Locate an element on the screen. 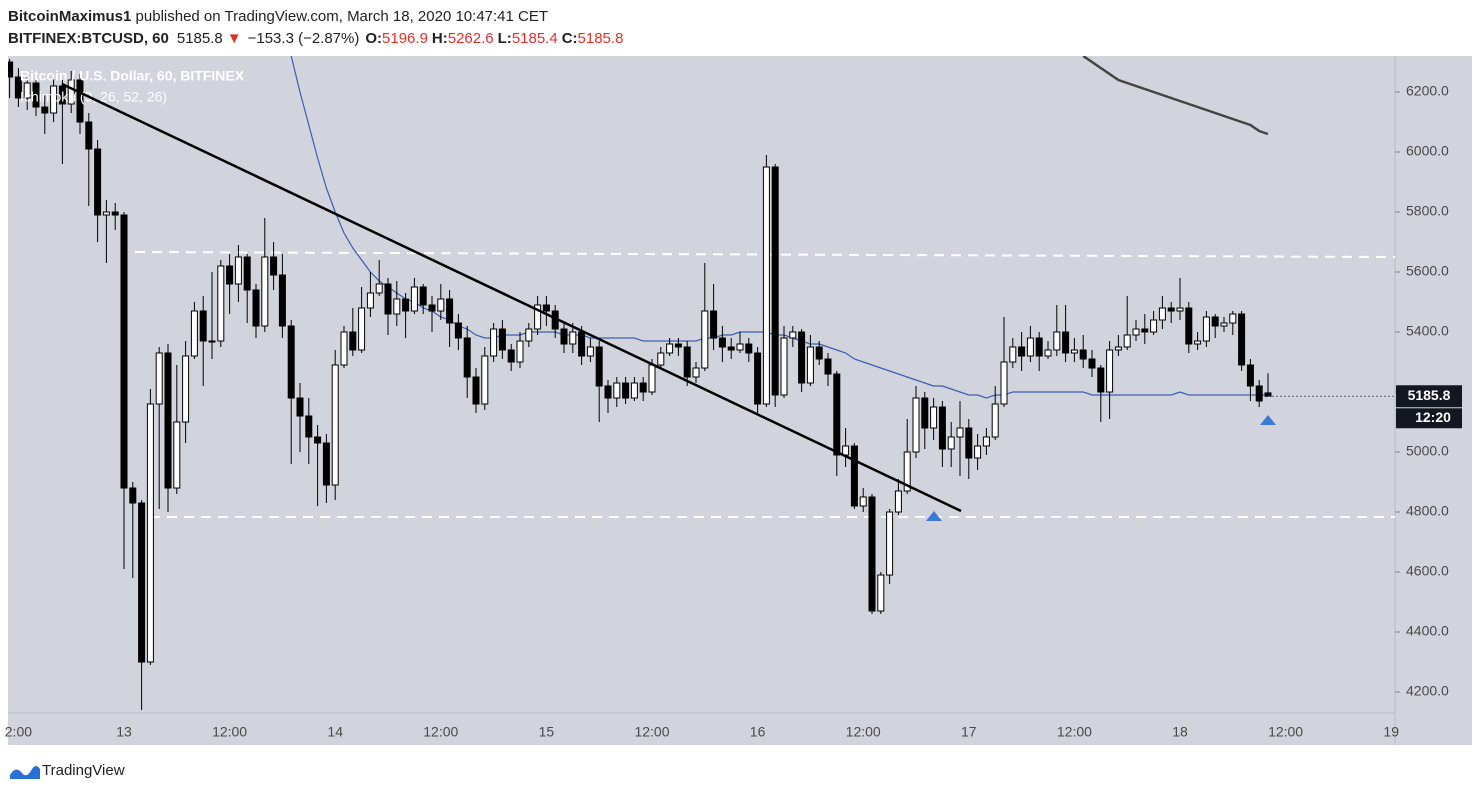 Image resolution: width=1472 pixels, height=794 pixels. legend-title: Bitcoin / U.S. Dollar, 60, BITFINEX is located at coordinates (132, 76).